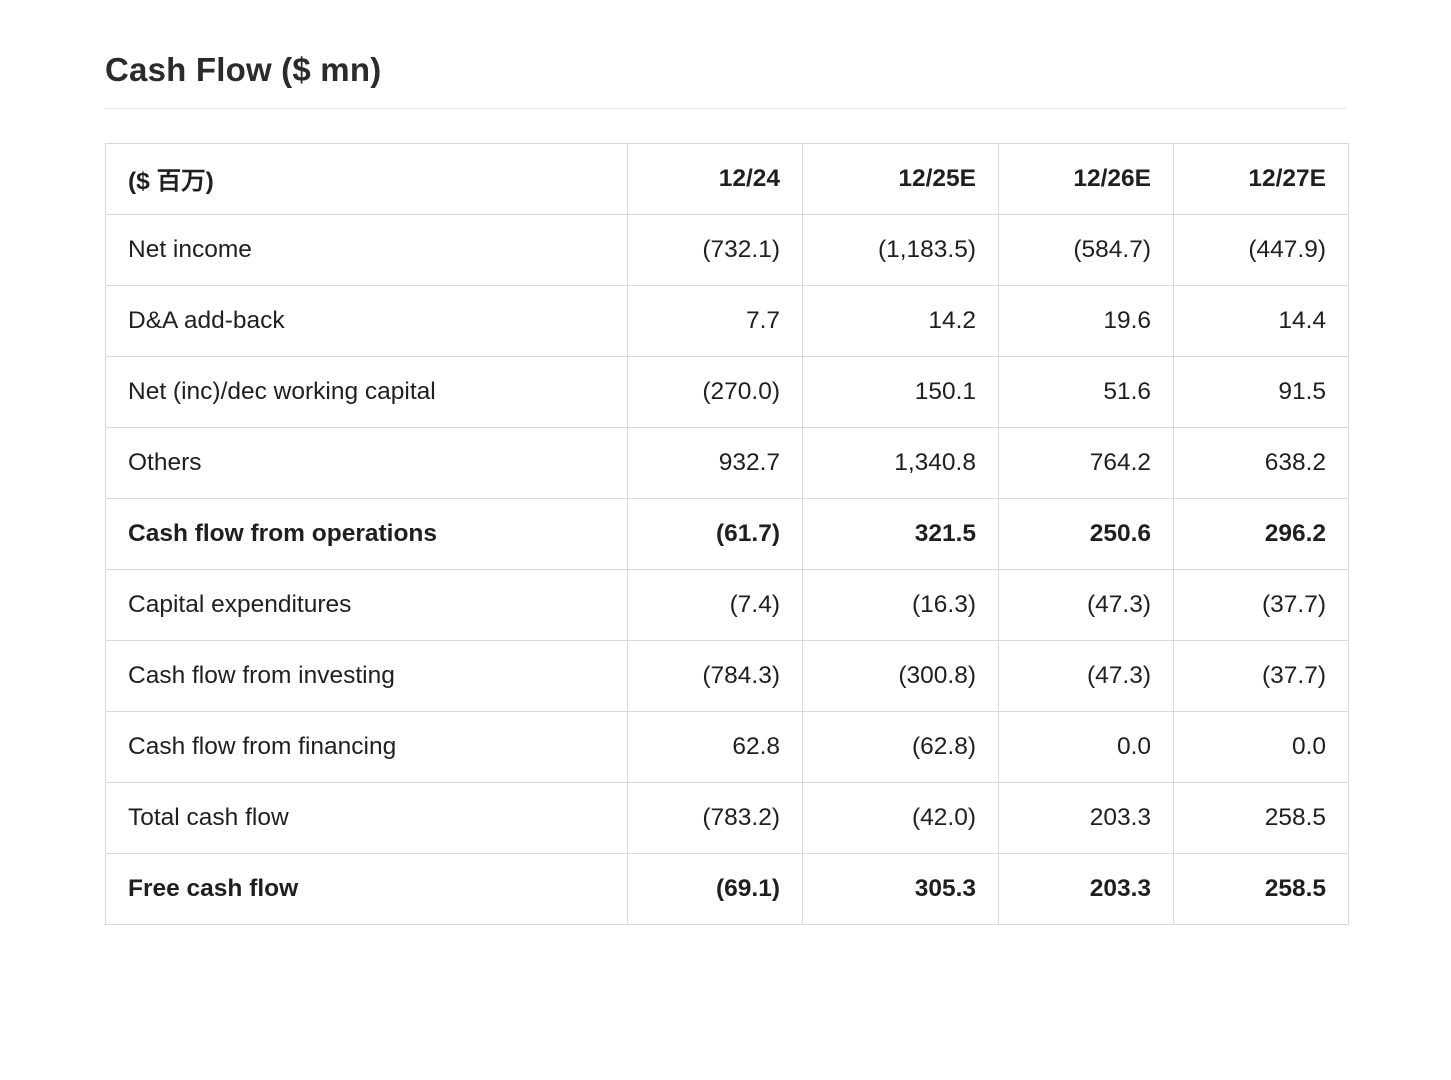 This screenshot has height=1080, width=1451. I want to click on value-cell: (783.2), so click(715, 818).